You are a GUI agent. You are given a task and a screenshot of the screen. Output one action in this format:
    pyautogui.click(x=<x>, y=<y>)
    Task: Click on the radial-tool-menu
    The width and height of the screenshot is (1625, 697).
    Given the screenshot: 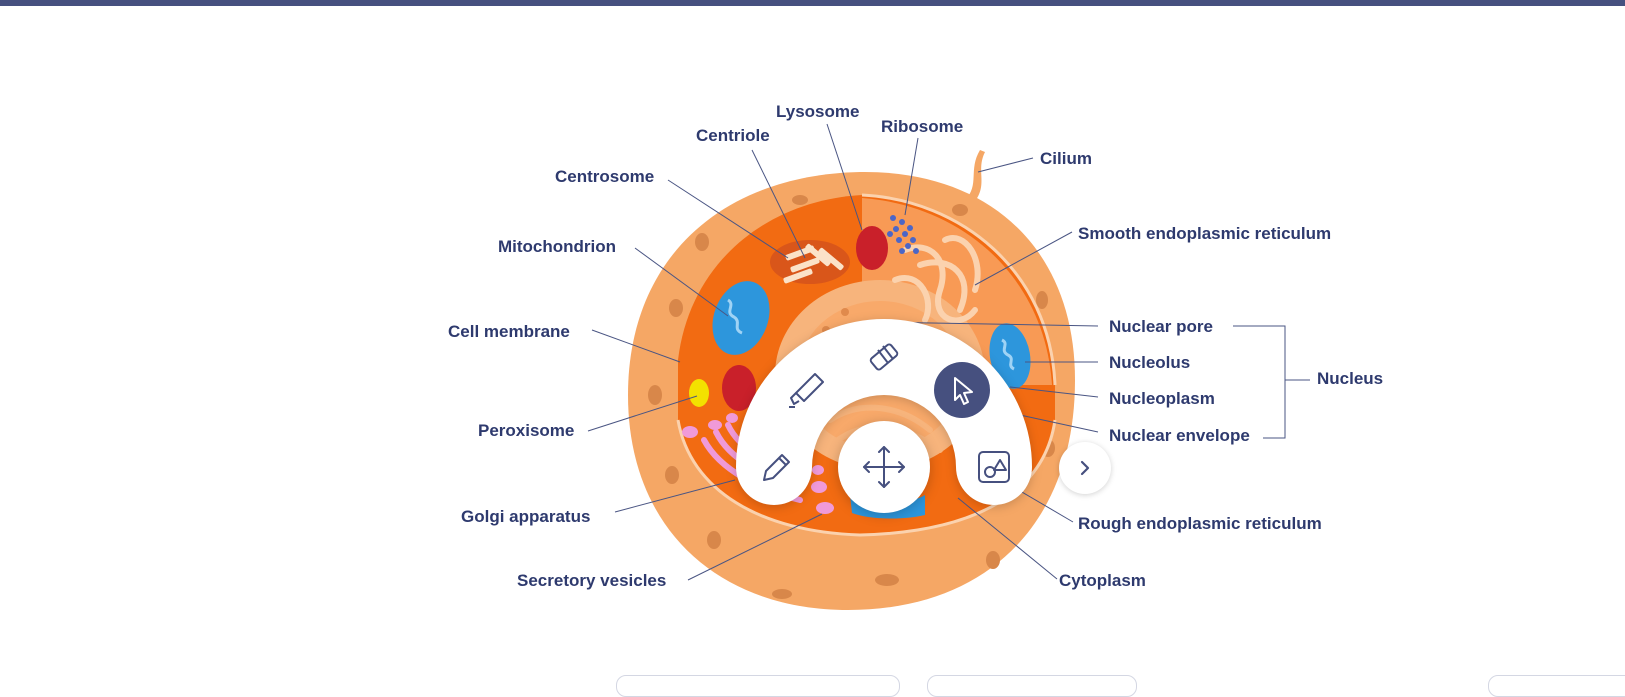 What is the action you would take?
    pyautogui.click(x=884, y=416)
    